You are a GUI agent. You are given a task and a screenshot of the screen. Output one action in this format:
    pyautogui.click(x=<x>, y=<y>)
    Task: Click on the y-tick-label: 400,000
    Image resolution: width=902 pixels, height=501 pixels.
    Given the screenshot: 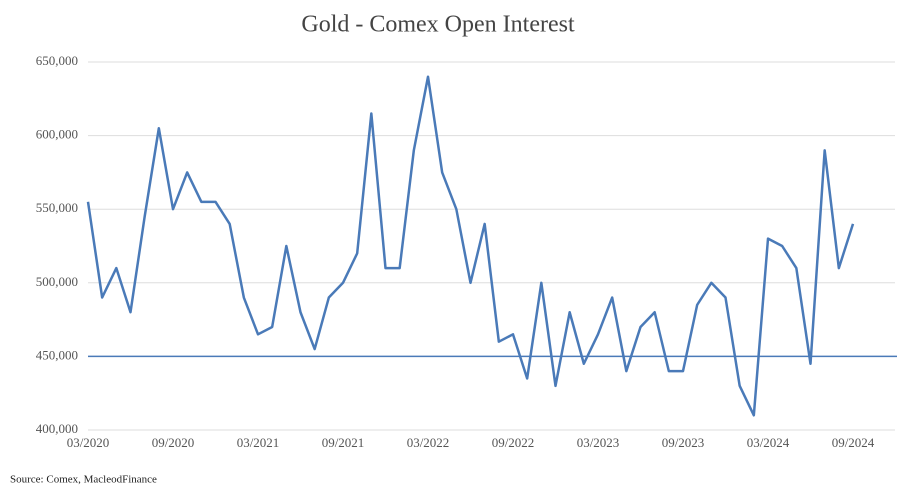 What is the action you would take?
    pyautogui.click(x=57, y=428)
    